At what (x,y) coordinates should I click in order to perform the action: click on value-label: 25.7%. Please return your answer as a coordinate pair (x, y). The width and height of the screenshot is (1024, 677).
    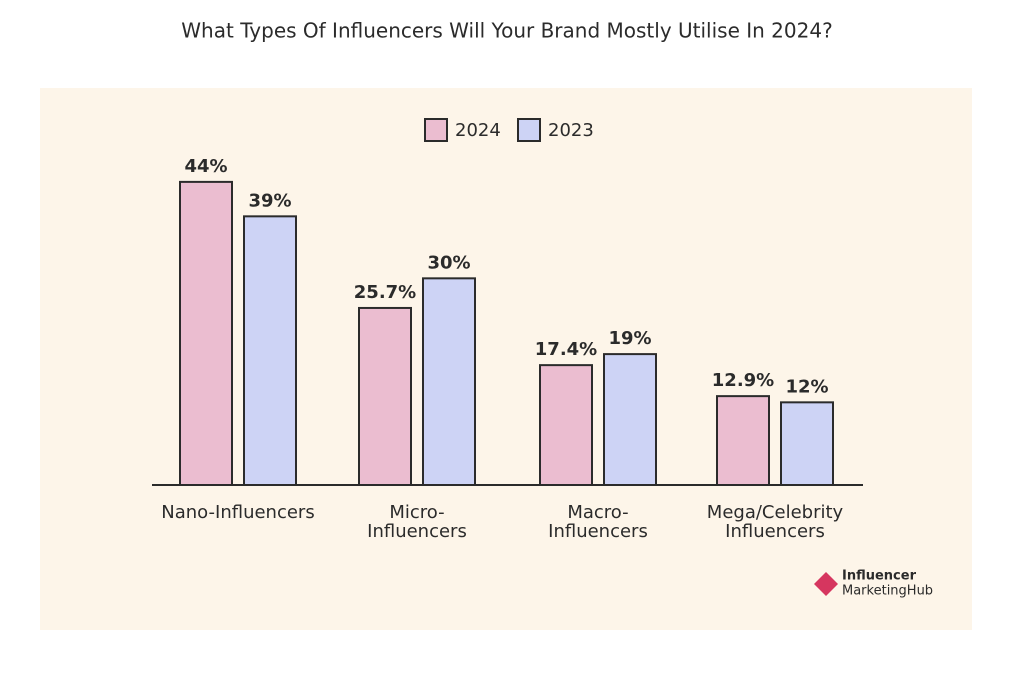
    Looking at the image, I should click on (385, 292).